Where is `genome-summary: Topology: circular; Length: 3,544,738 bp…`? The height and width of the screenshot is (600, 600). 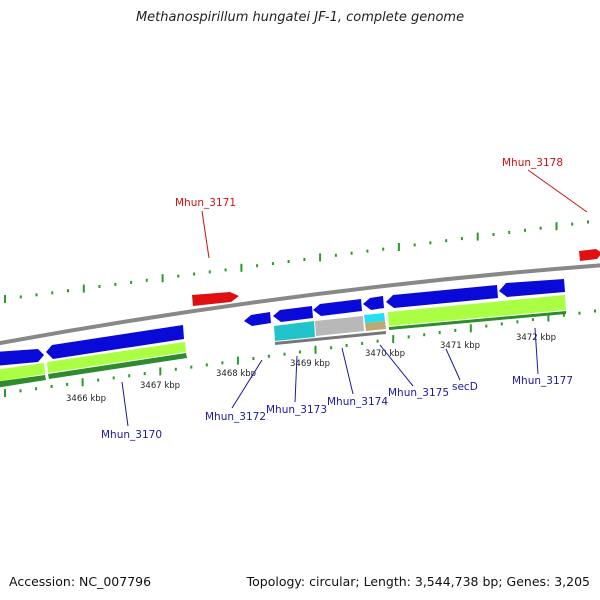 genome-summary: Topology: circular; Length: 3,544,738 bp… is located at coordinates (418, 581).